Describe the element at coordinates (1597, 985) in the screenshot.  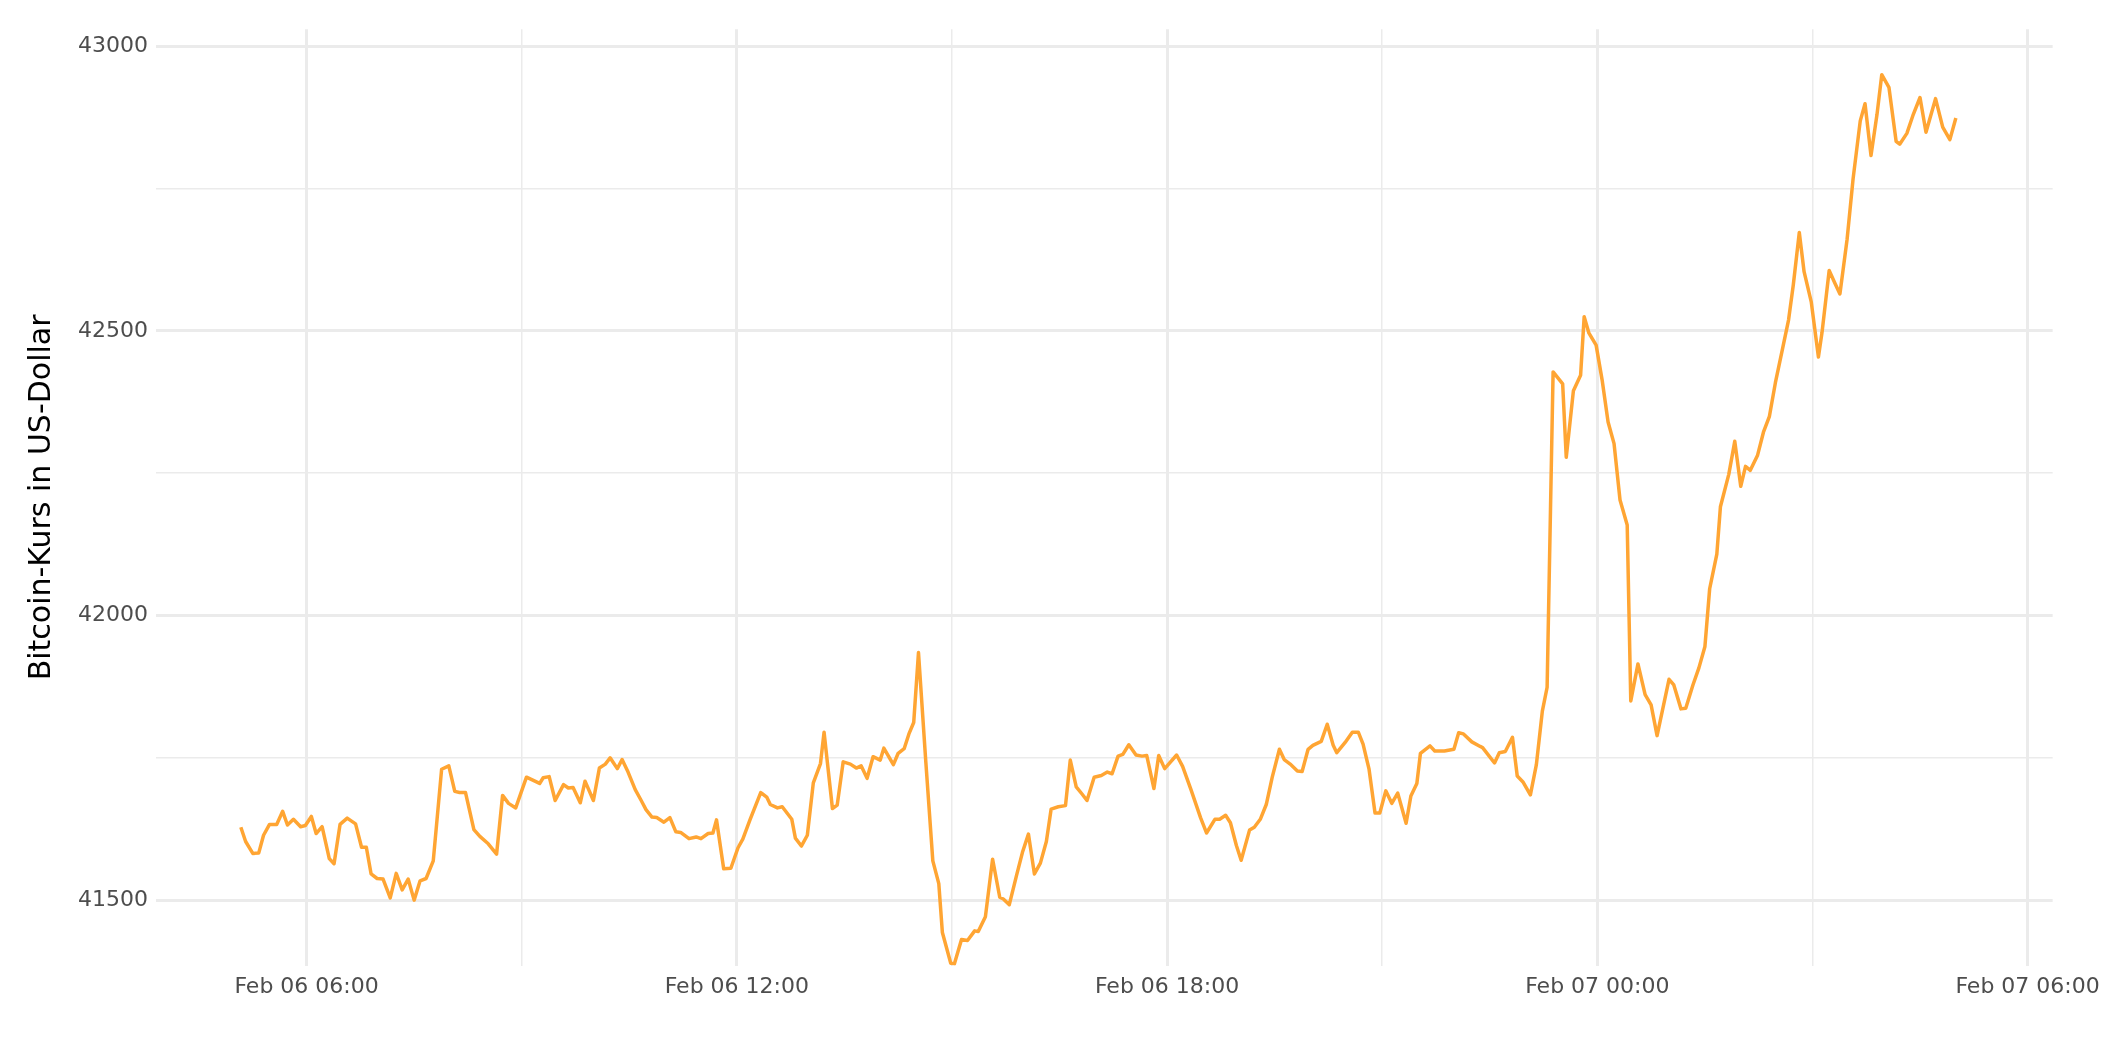
I see `x-tick-label: Feb 07 00:00` at that location.